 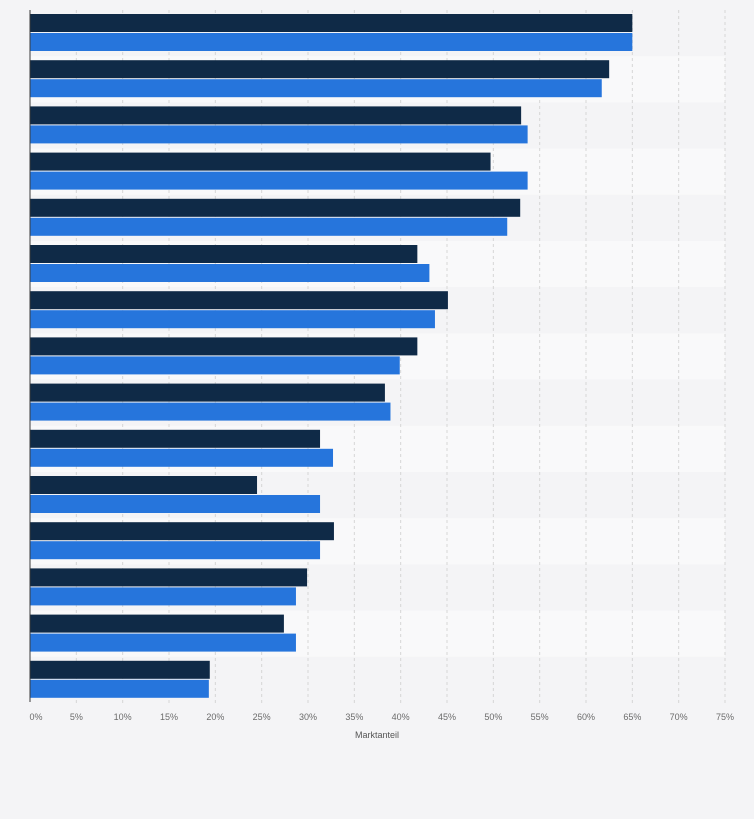 I want to click on x-tick-label: 0%, so click(x=35, y=717).